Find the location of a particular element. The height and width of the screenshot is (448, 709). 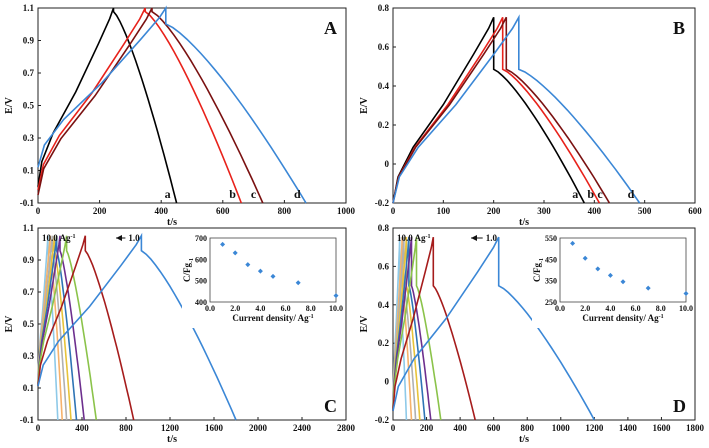

x-tick-label: 2000 is located at coordinates (258, 428).